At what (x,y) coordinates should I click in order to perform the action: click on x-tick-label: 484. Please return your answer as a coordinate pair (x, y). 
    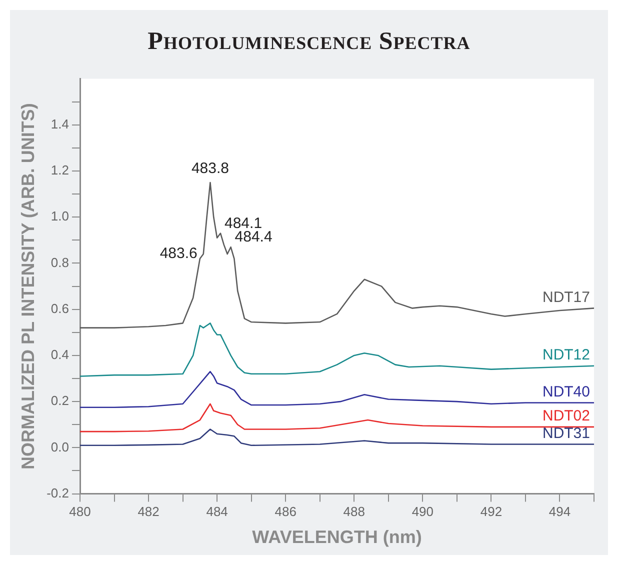
    Looking at the image, I should click on (217, 512).